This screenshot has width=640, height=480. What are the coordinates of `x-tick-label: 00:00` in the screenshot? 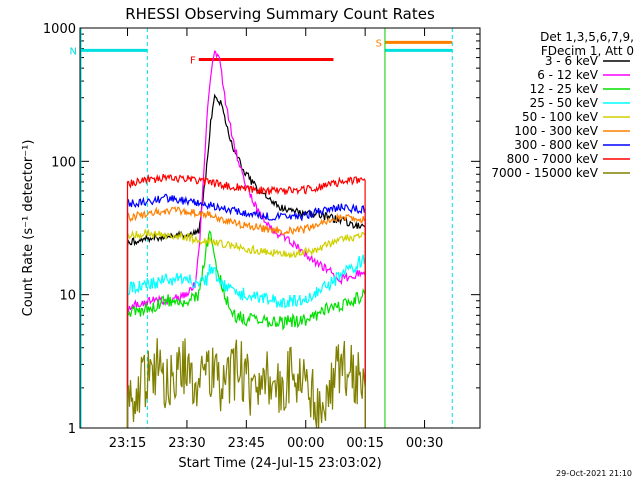 It's located at (305, 443).